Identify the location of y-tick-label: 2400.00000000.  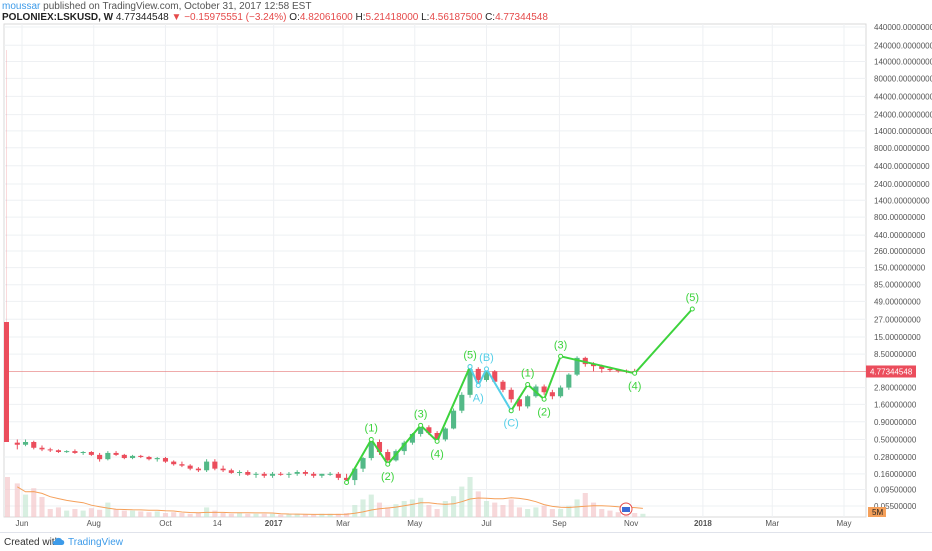
(902, 184).